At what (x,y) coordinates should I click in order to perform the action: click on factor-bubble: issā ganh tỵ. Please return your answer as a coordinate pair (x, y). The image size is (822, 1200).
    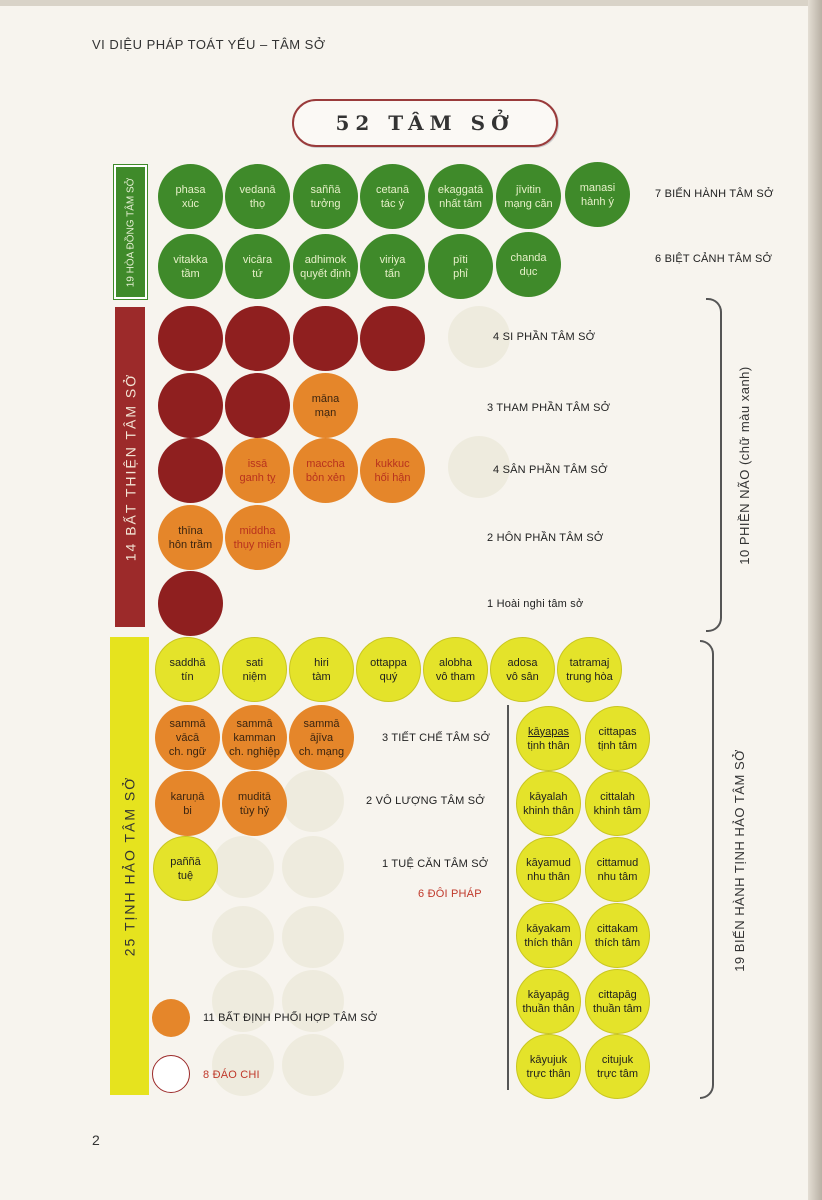
    Looking at the image, I should click on (257, 470).